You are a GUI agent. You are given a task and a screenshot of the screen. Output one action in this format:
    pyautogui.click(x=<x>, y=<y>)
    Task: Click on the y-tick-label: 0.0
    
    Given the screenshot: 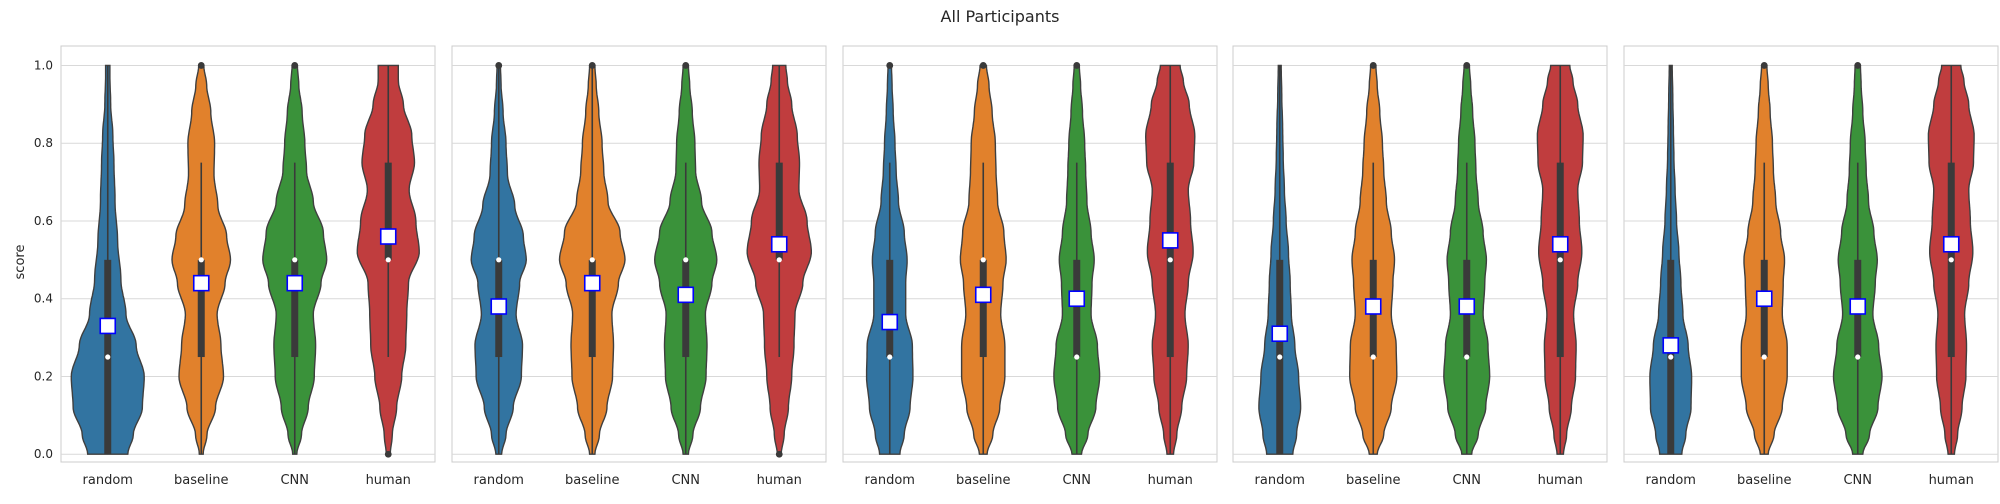 What is the action you would take?
    pyautogui.click(x=43, y=454)
    